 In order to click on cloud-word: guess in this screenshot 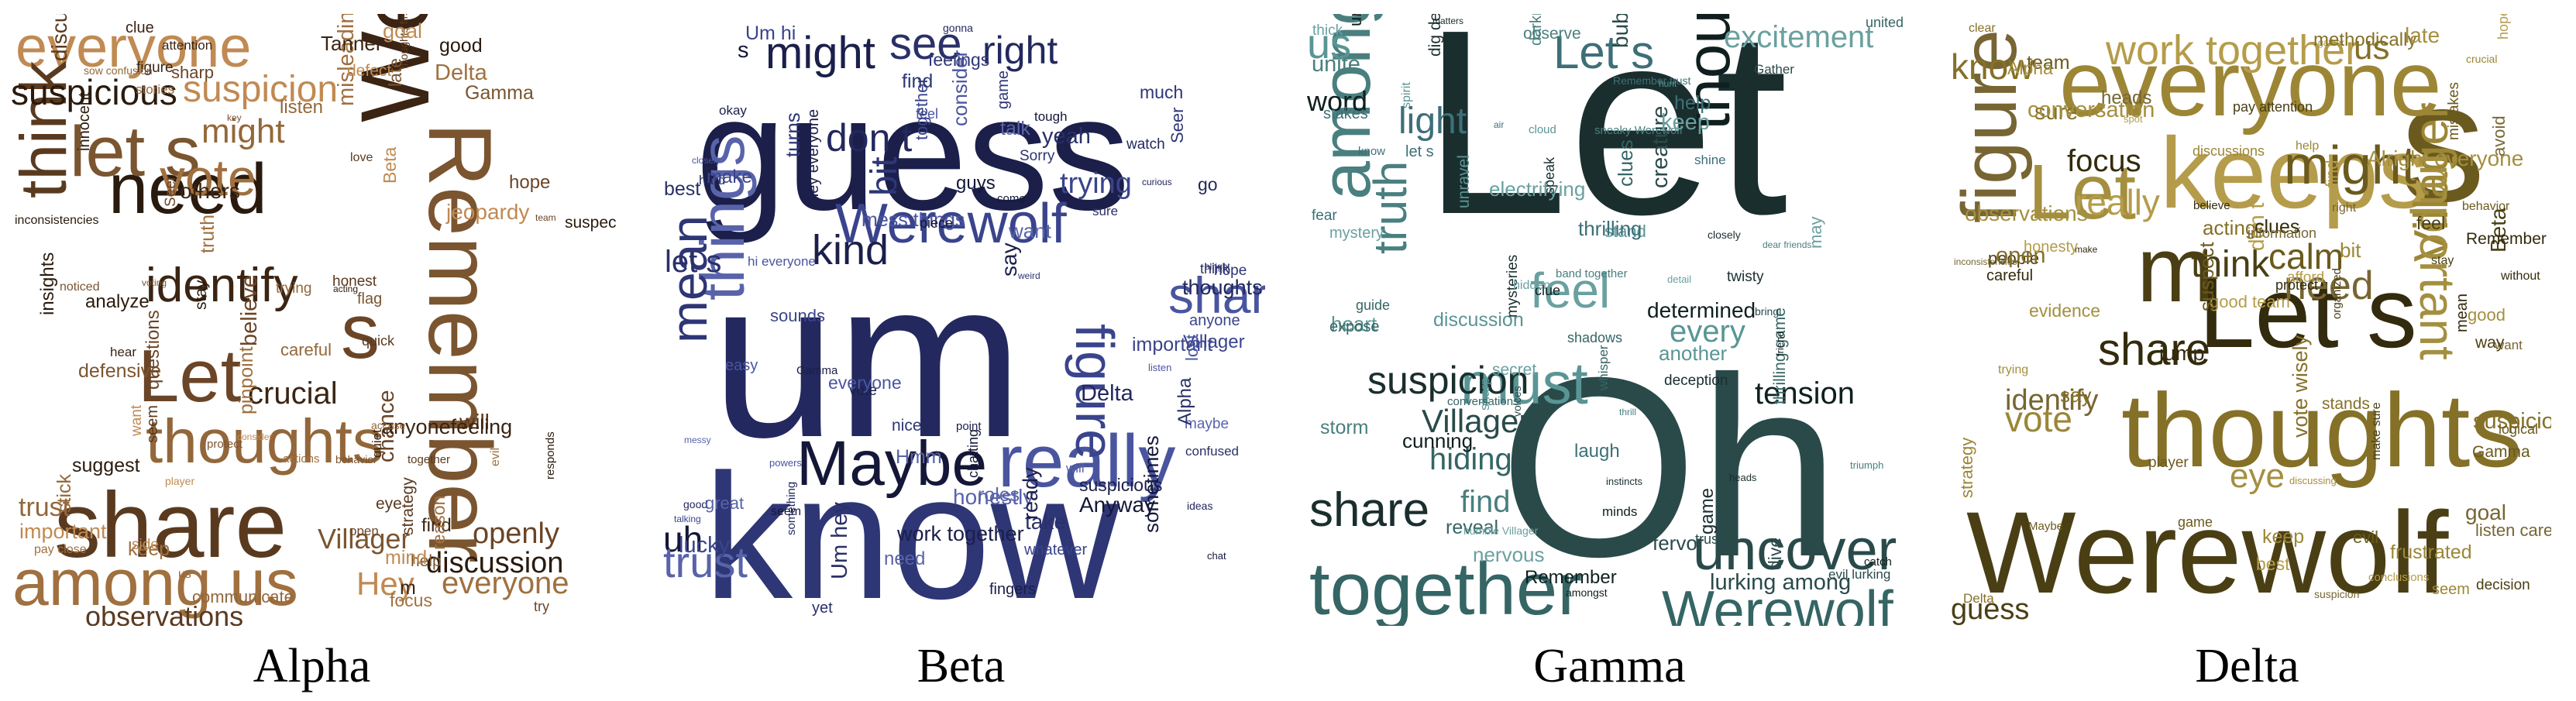, I will do `click(913, 153)`.